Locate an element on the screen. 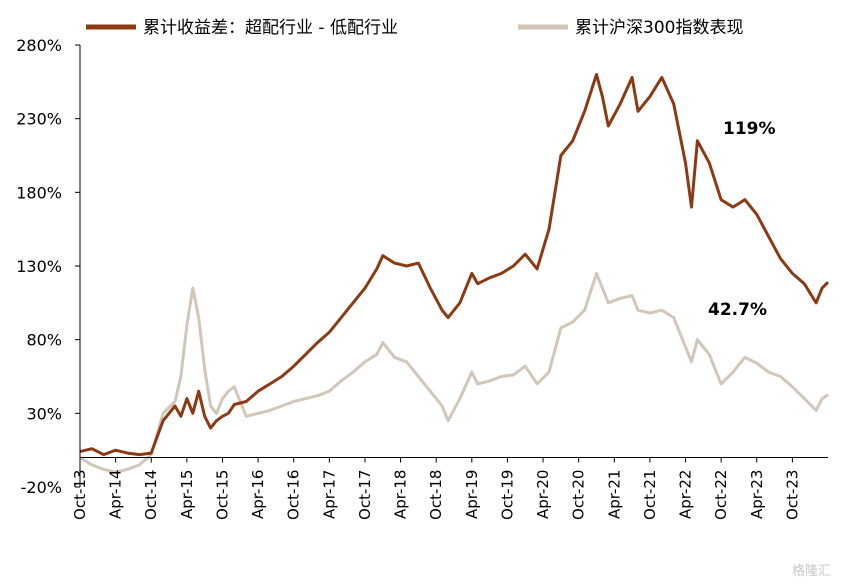 The height and width of the screenshot is (583, 849). x-tick-label: Oct-16 is located at coordinates (294, 495).